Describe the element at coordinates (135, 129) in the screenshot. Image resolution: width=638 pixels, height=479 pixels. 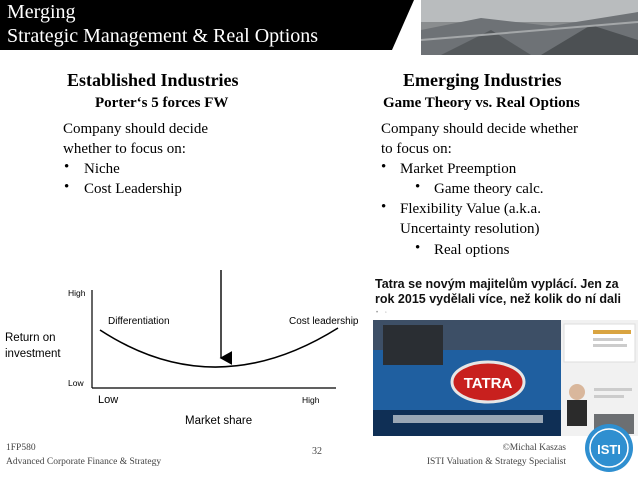
I see `left-text-line-1: Company should decide` at that location.